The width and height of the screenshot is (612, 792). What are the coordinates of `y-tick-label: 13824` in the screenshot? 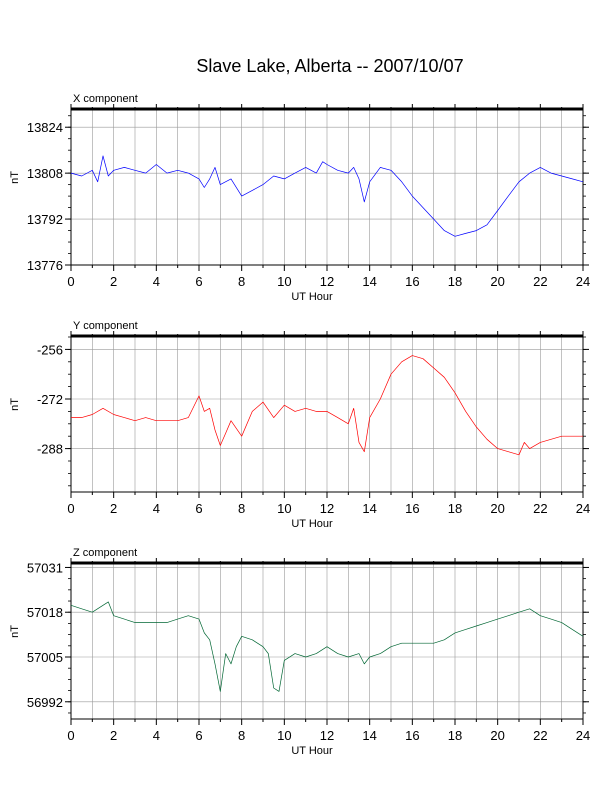 It's located at (45, 127).